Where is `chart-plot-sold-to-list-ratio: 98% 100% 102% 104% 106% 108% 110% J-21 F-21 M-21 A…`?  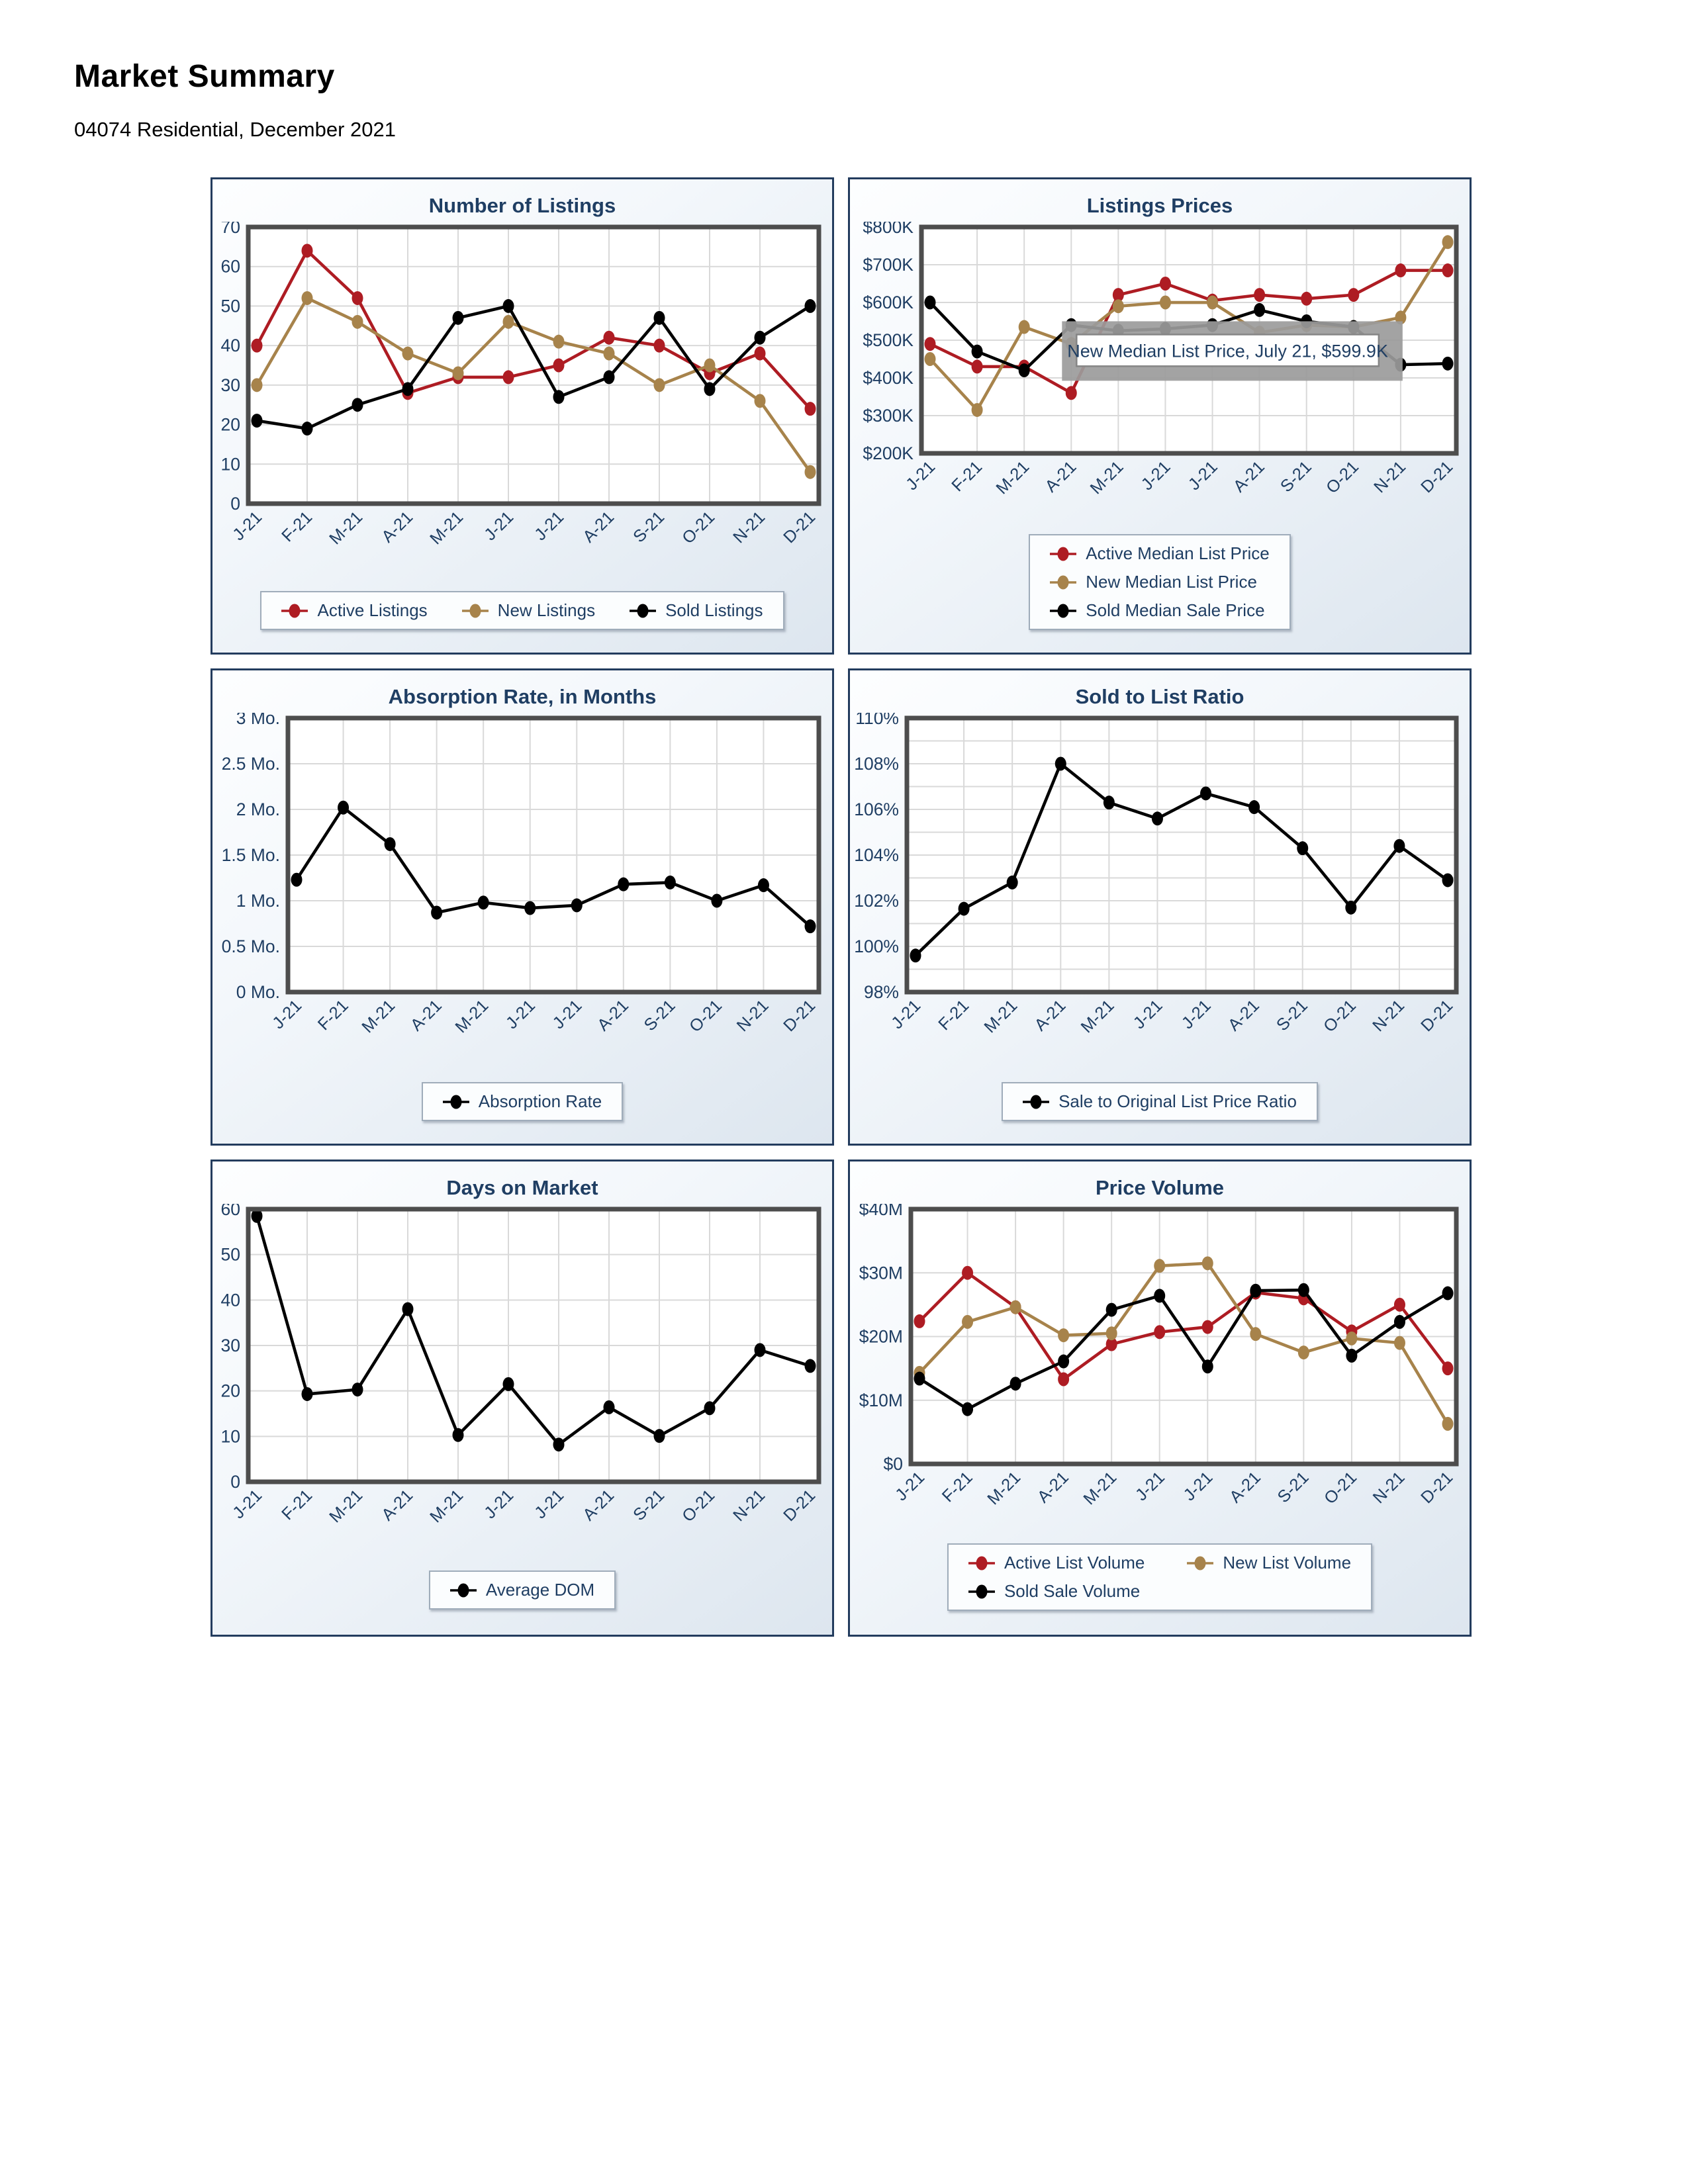 chart-plot-sold-to-list-ratio: 98% 100% 102% 104% 106% 108% 110% J-21 F-21 M-21 A… is located at coordinates (1159, 887).